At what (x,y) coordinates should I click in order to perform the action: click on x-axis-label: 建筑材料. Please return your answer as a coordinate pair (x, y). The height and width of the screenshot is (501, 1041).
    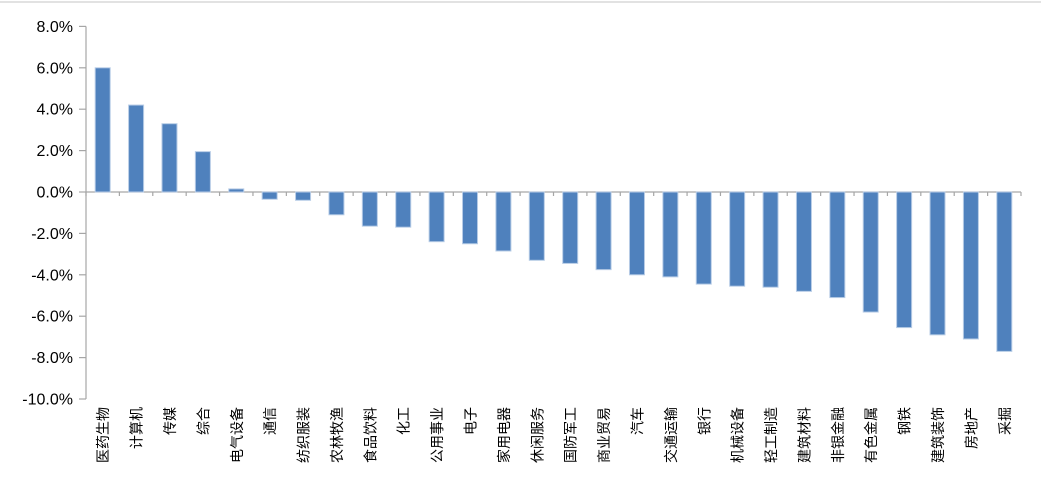
    Looking at the image, I should click on (804, 435).